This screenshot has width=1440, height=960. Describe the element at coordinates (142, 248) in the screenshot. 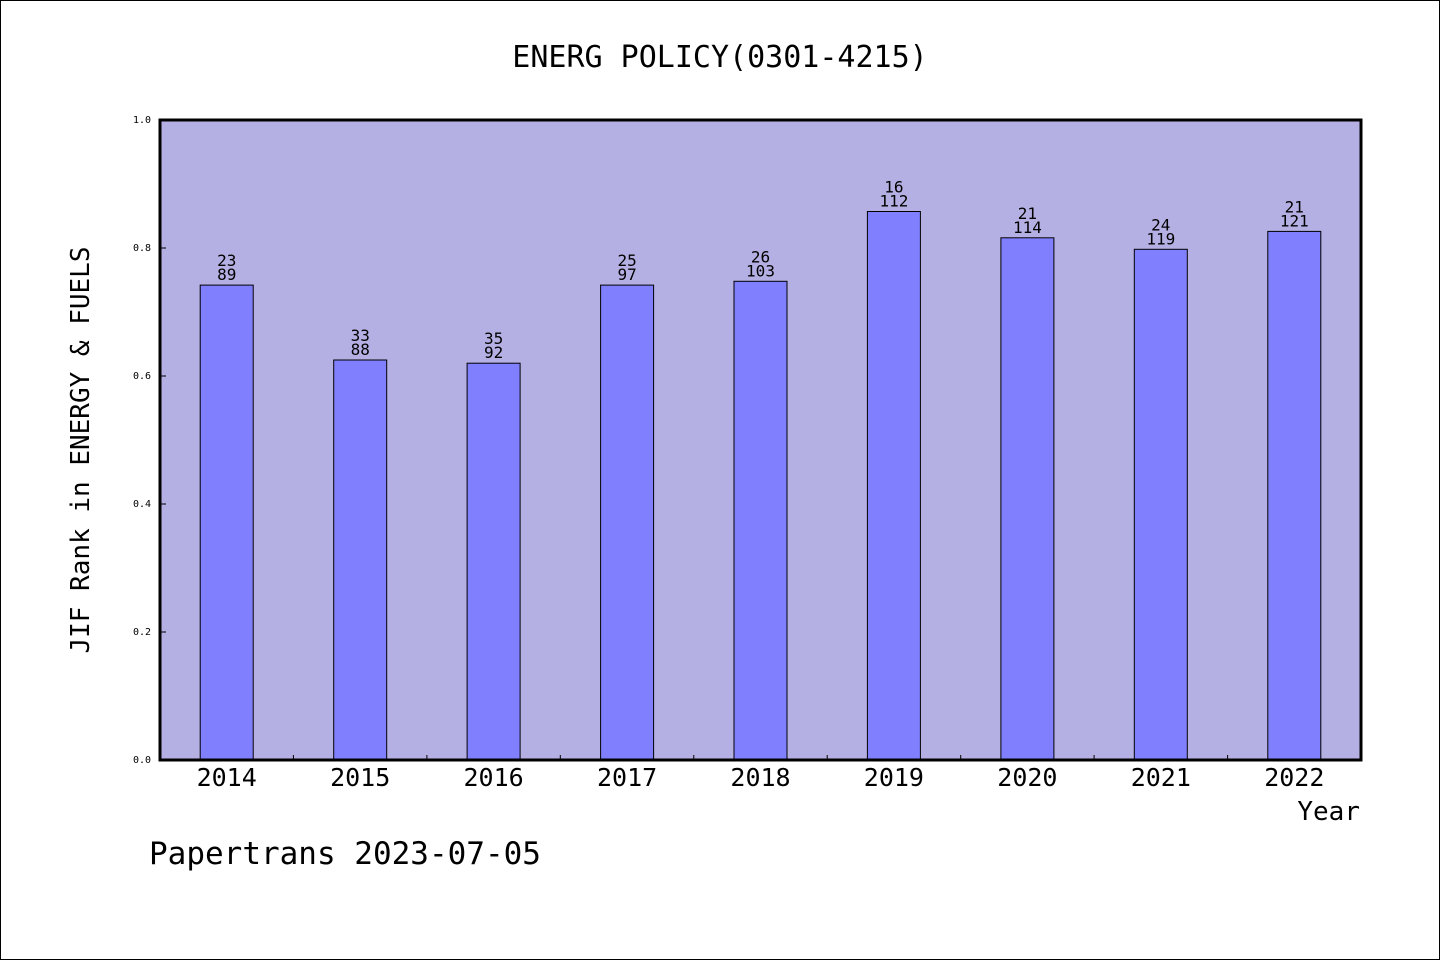

I see `y-tick-label: 0.8` at that location.